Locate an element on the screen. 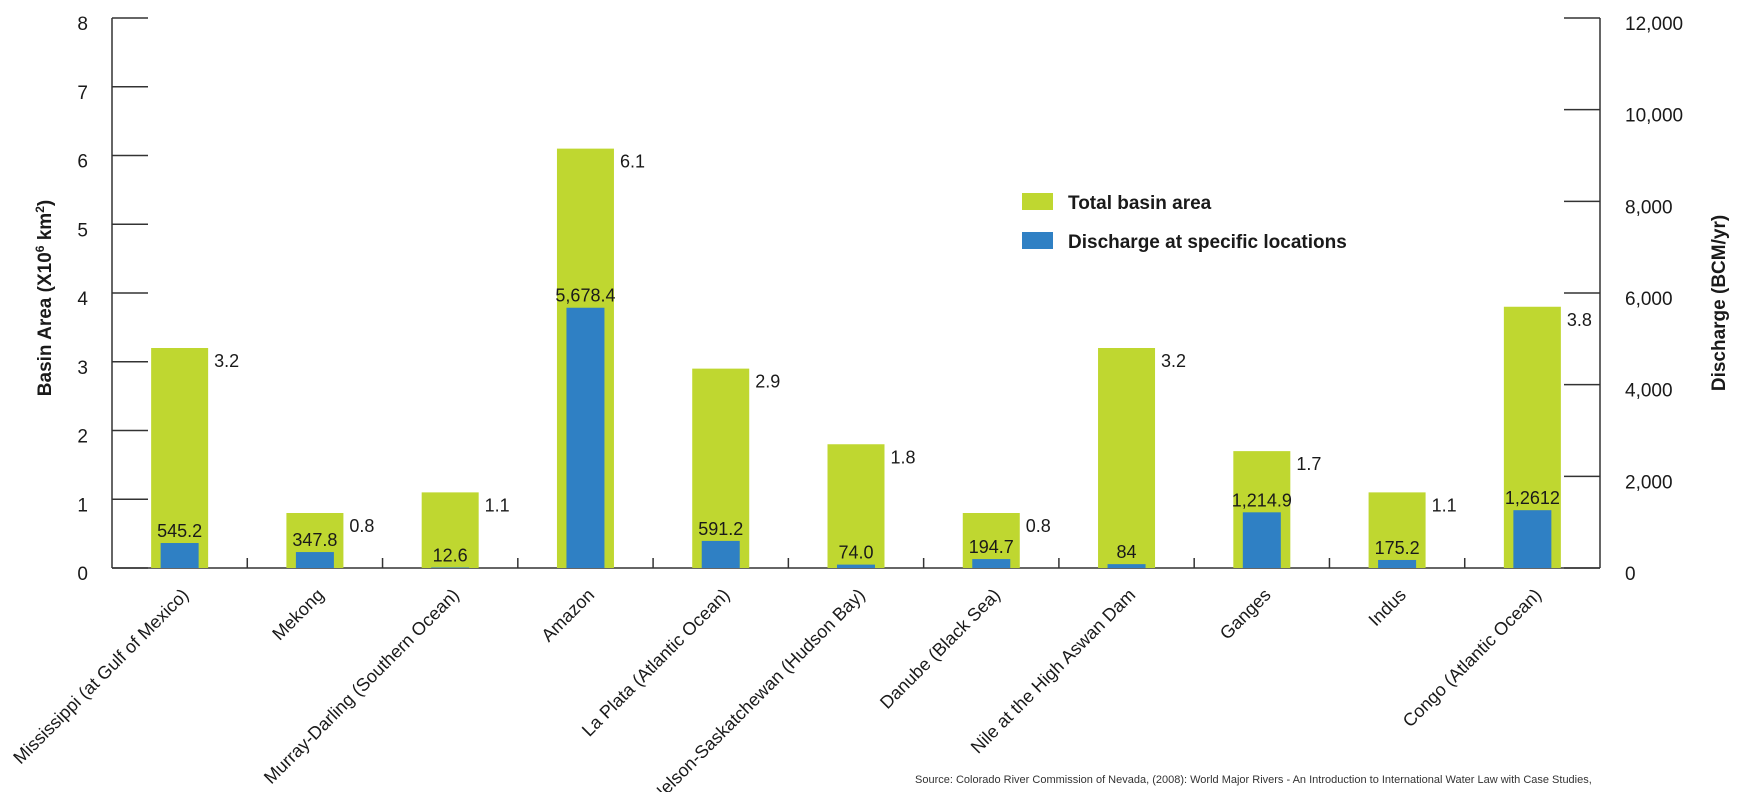 The image size is (1738, 792). left-tick-label: 8 is located at coordinates (82, 24).